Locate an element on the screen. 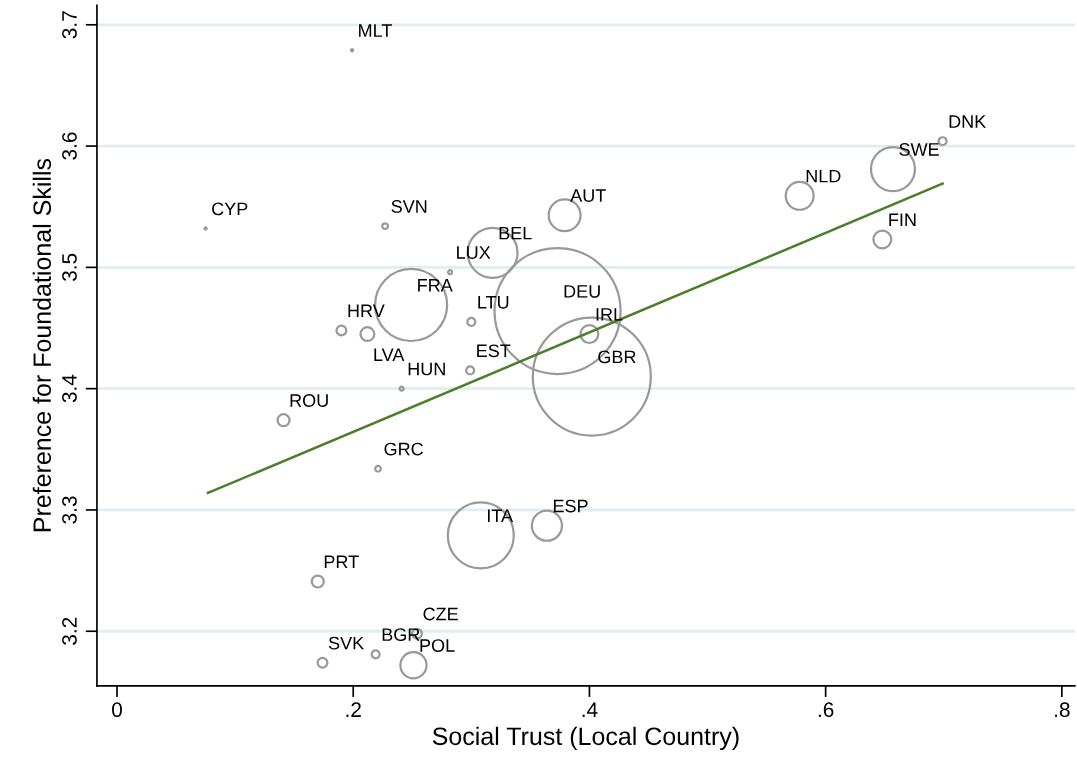  annotation: SVN is located at coordinates (409, 206).